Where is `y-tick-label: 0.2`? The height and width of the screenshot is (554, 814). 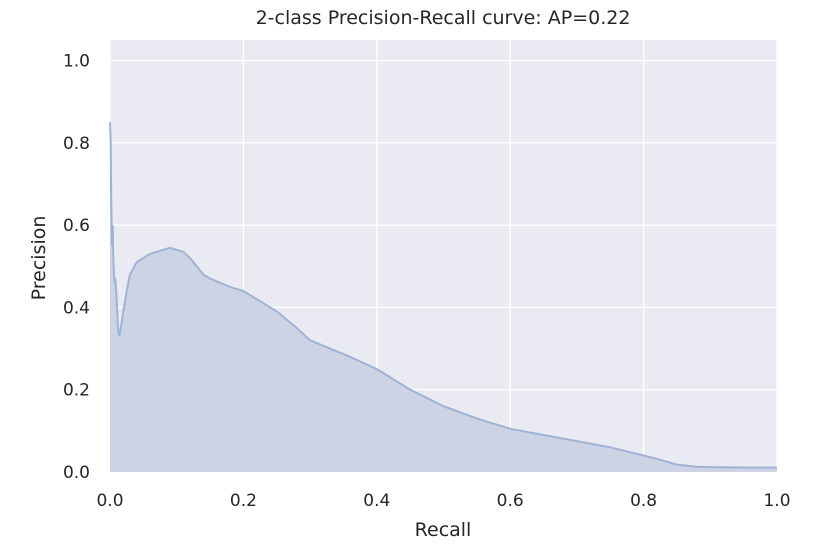
y-tick-label: 0.2 is located at coordinates (76, 391).